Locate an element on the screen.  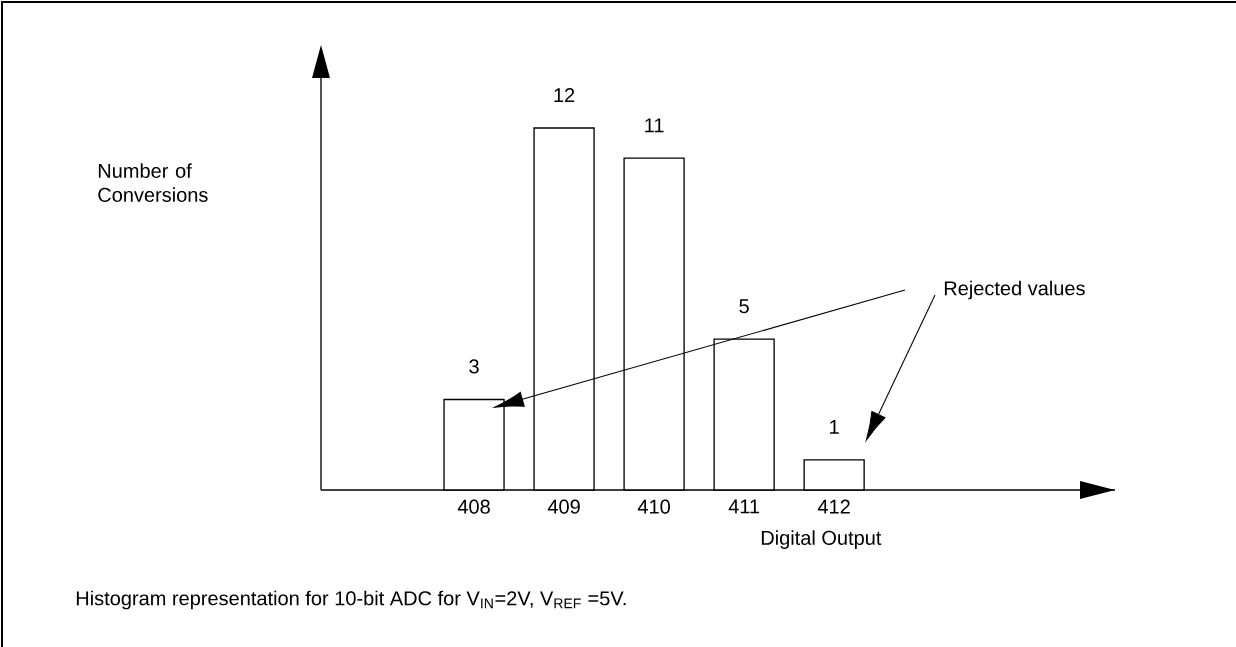
x-tick-label: 410 is located at coordinates (653, 506).